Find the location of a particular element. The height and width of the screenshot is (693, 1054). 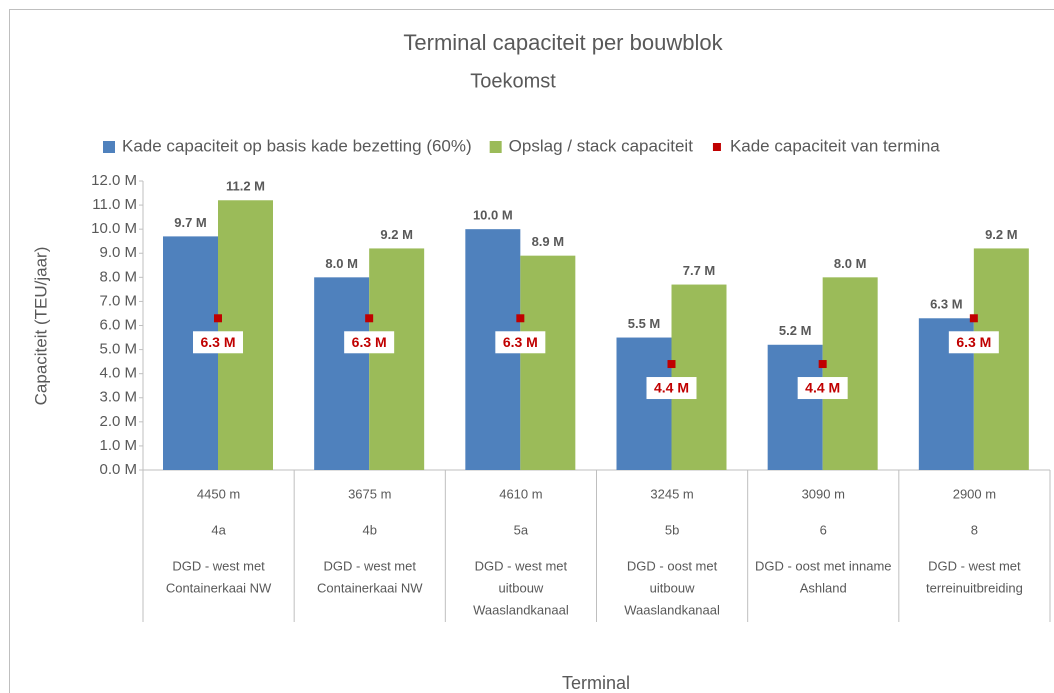

y-tick-label: 10.0 M is located at coordinates (114, 228).